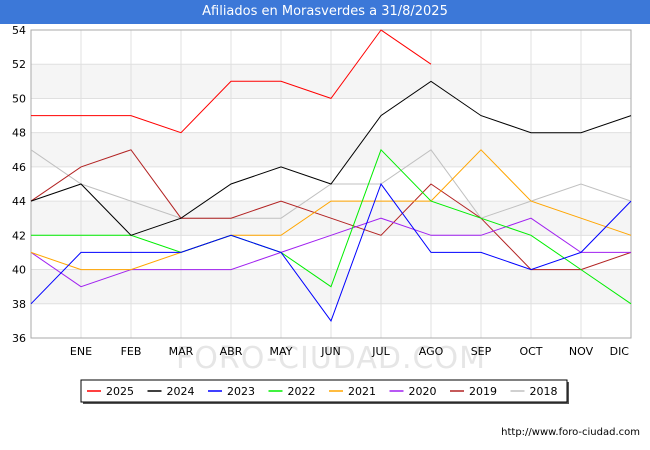 Image resolution: width=650 pixels, height=450 pixels. Describe the element at coordinates (281, 351) in the screenshot. I see `x-tick-label: MAY` at that location.